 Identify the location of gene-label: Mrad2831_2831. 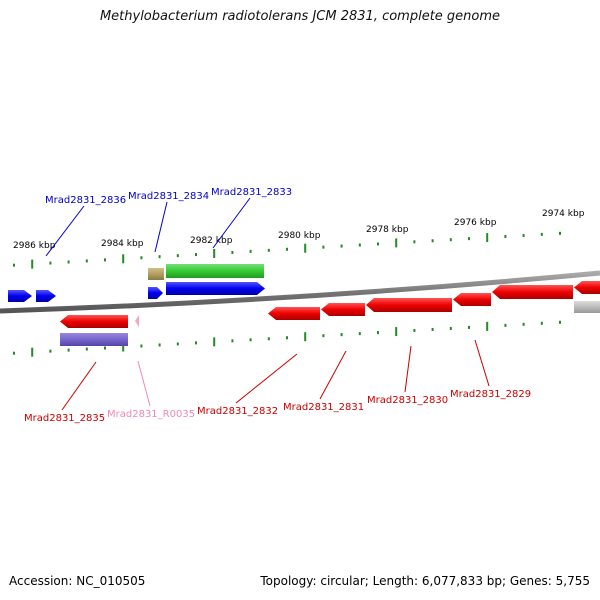
(323, 407).